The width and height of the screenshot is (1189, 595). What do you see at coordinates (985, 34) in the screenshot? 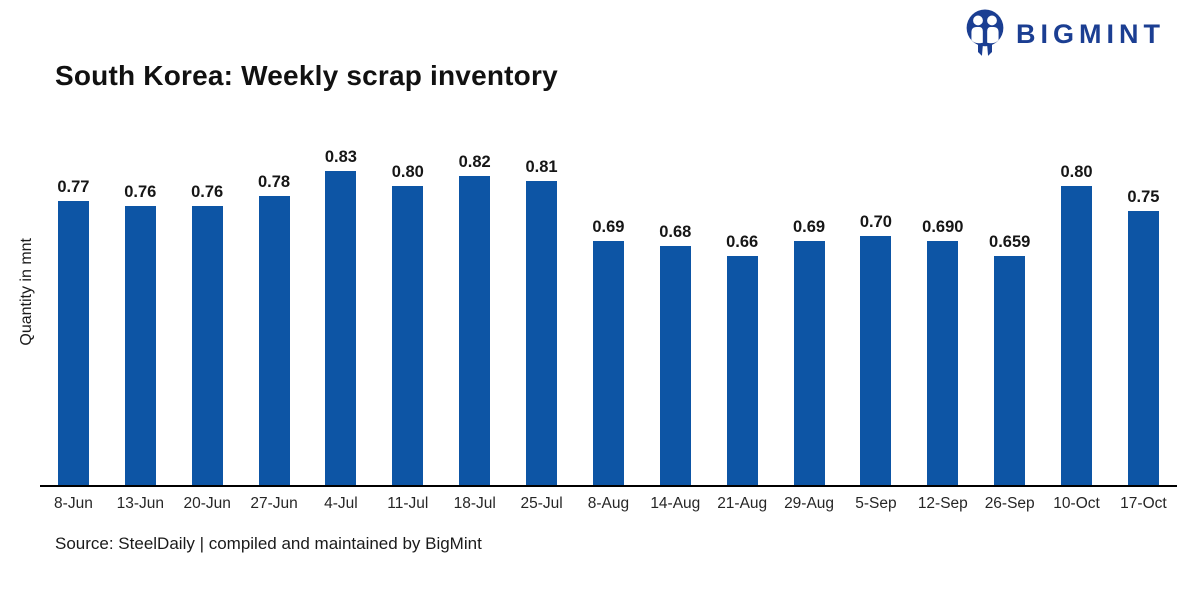
I see `bigmint-logo-icon` at bounding box center [985, 34].